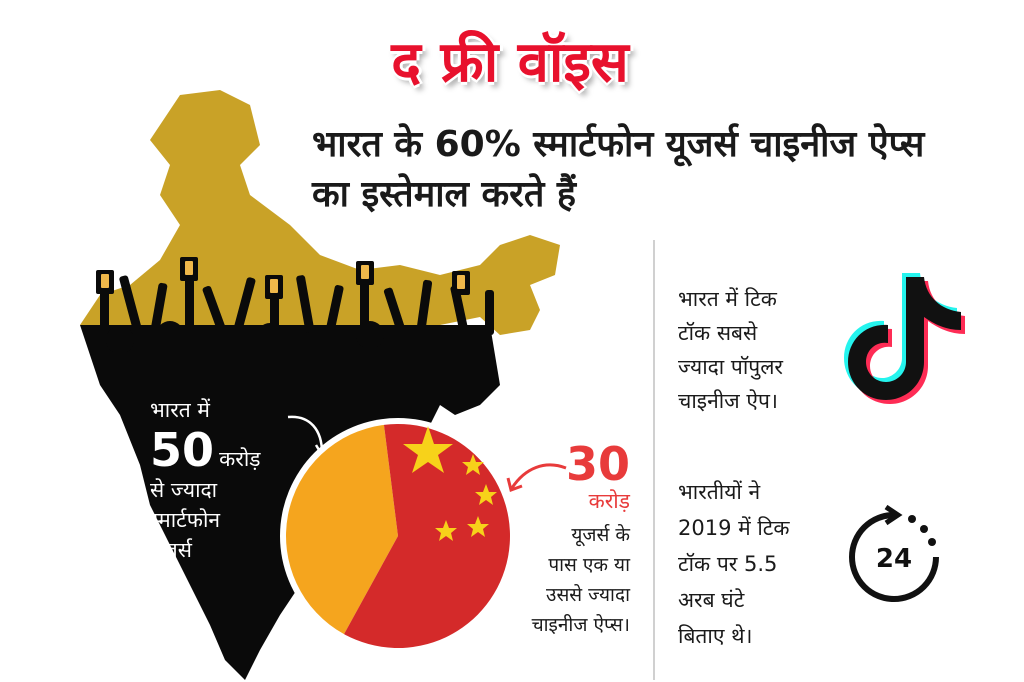 This screenshot has height=682, width=1024. I want to click on chinese-app-users-desc-1: यूजर्स के, so click(600, 535).